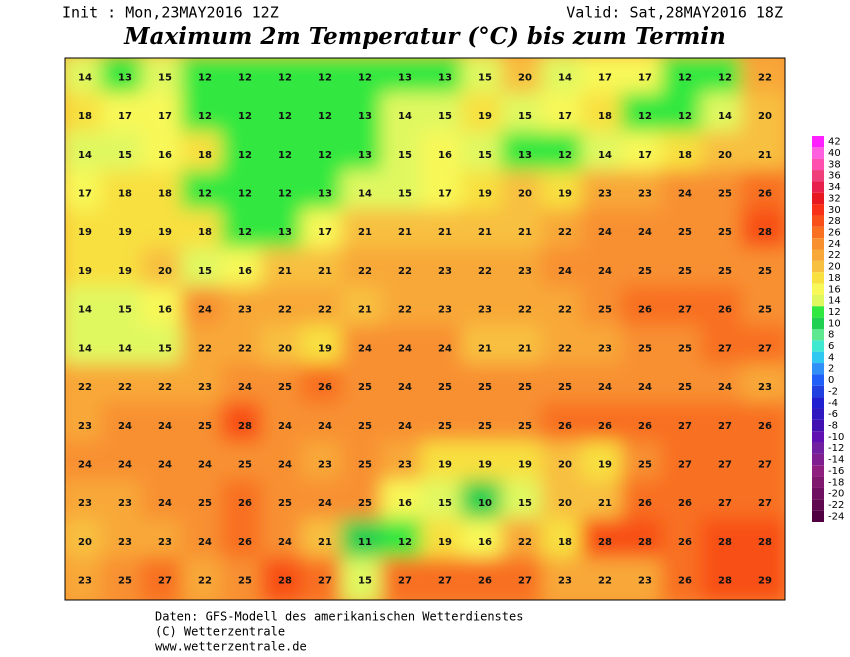  Describe the element at coordinates (170, 13) in the screenshot. I see `init-time: Init : Mon,23MAY2016 12Z` at that location.